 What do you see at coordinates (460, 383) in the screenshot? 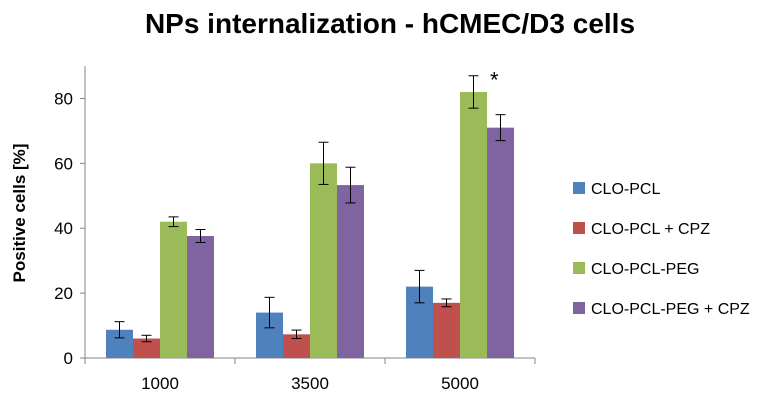
I see `x-tick-label: 5000` at bounding box center [460, 383].